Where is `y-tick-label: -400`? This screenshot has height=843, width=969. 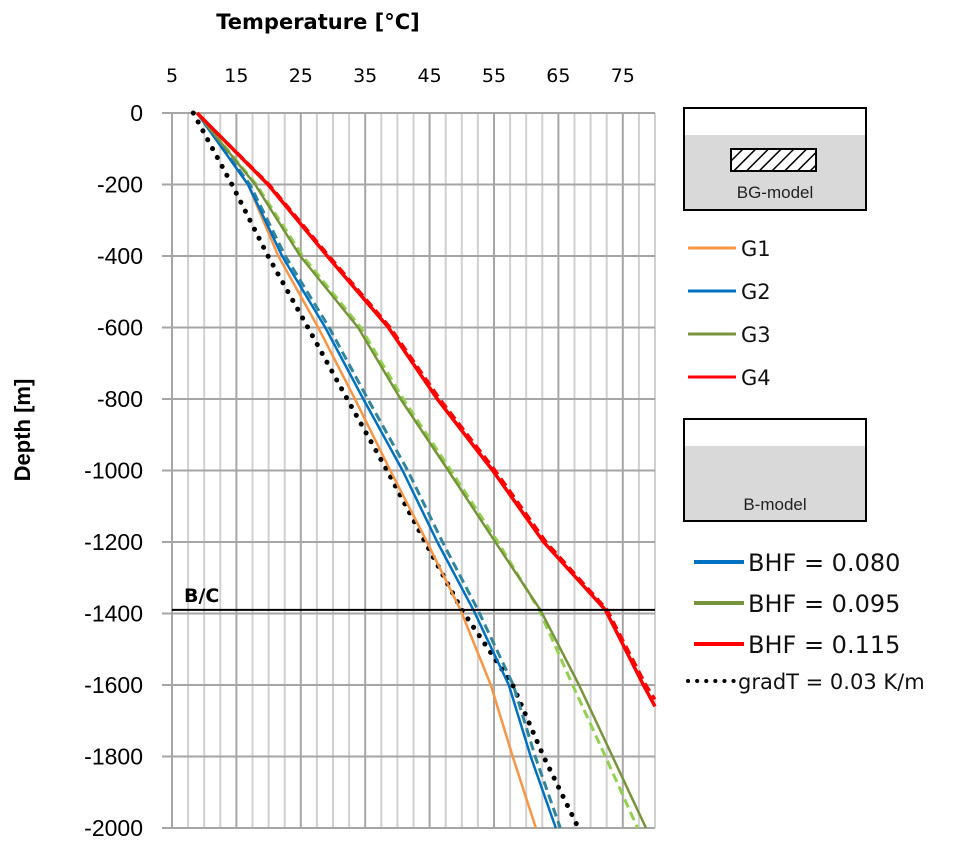
y-tick-label: -400 is located at coordinates (120, 256).